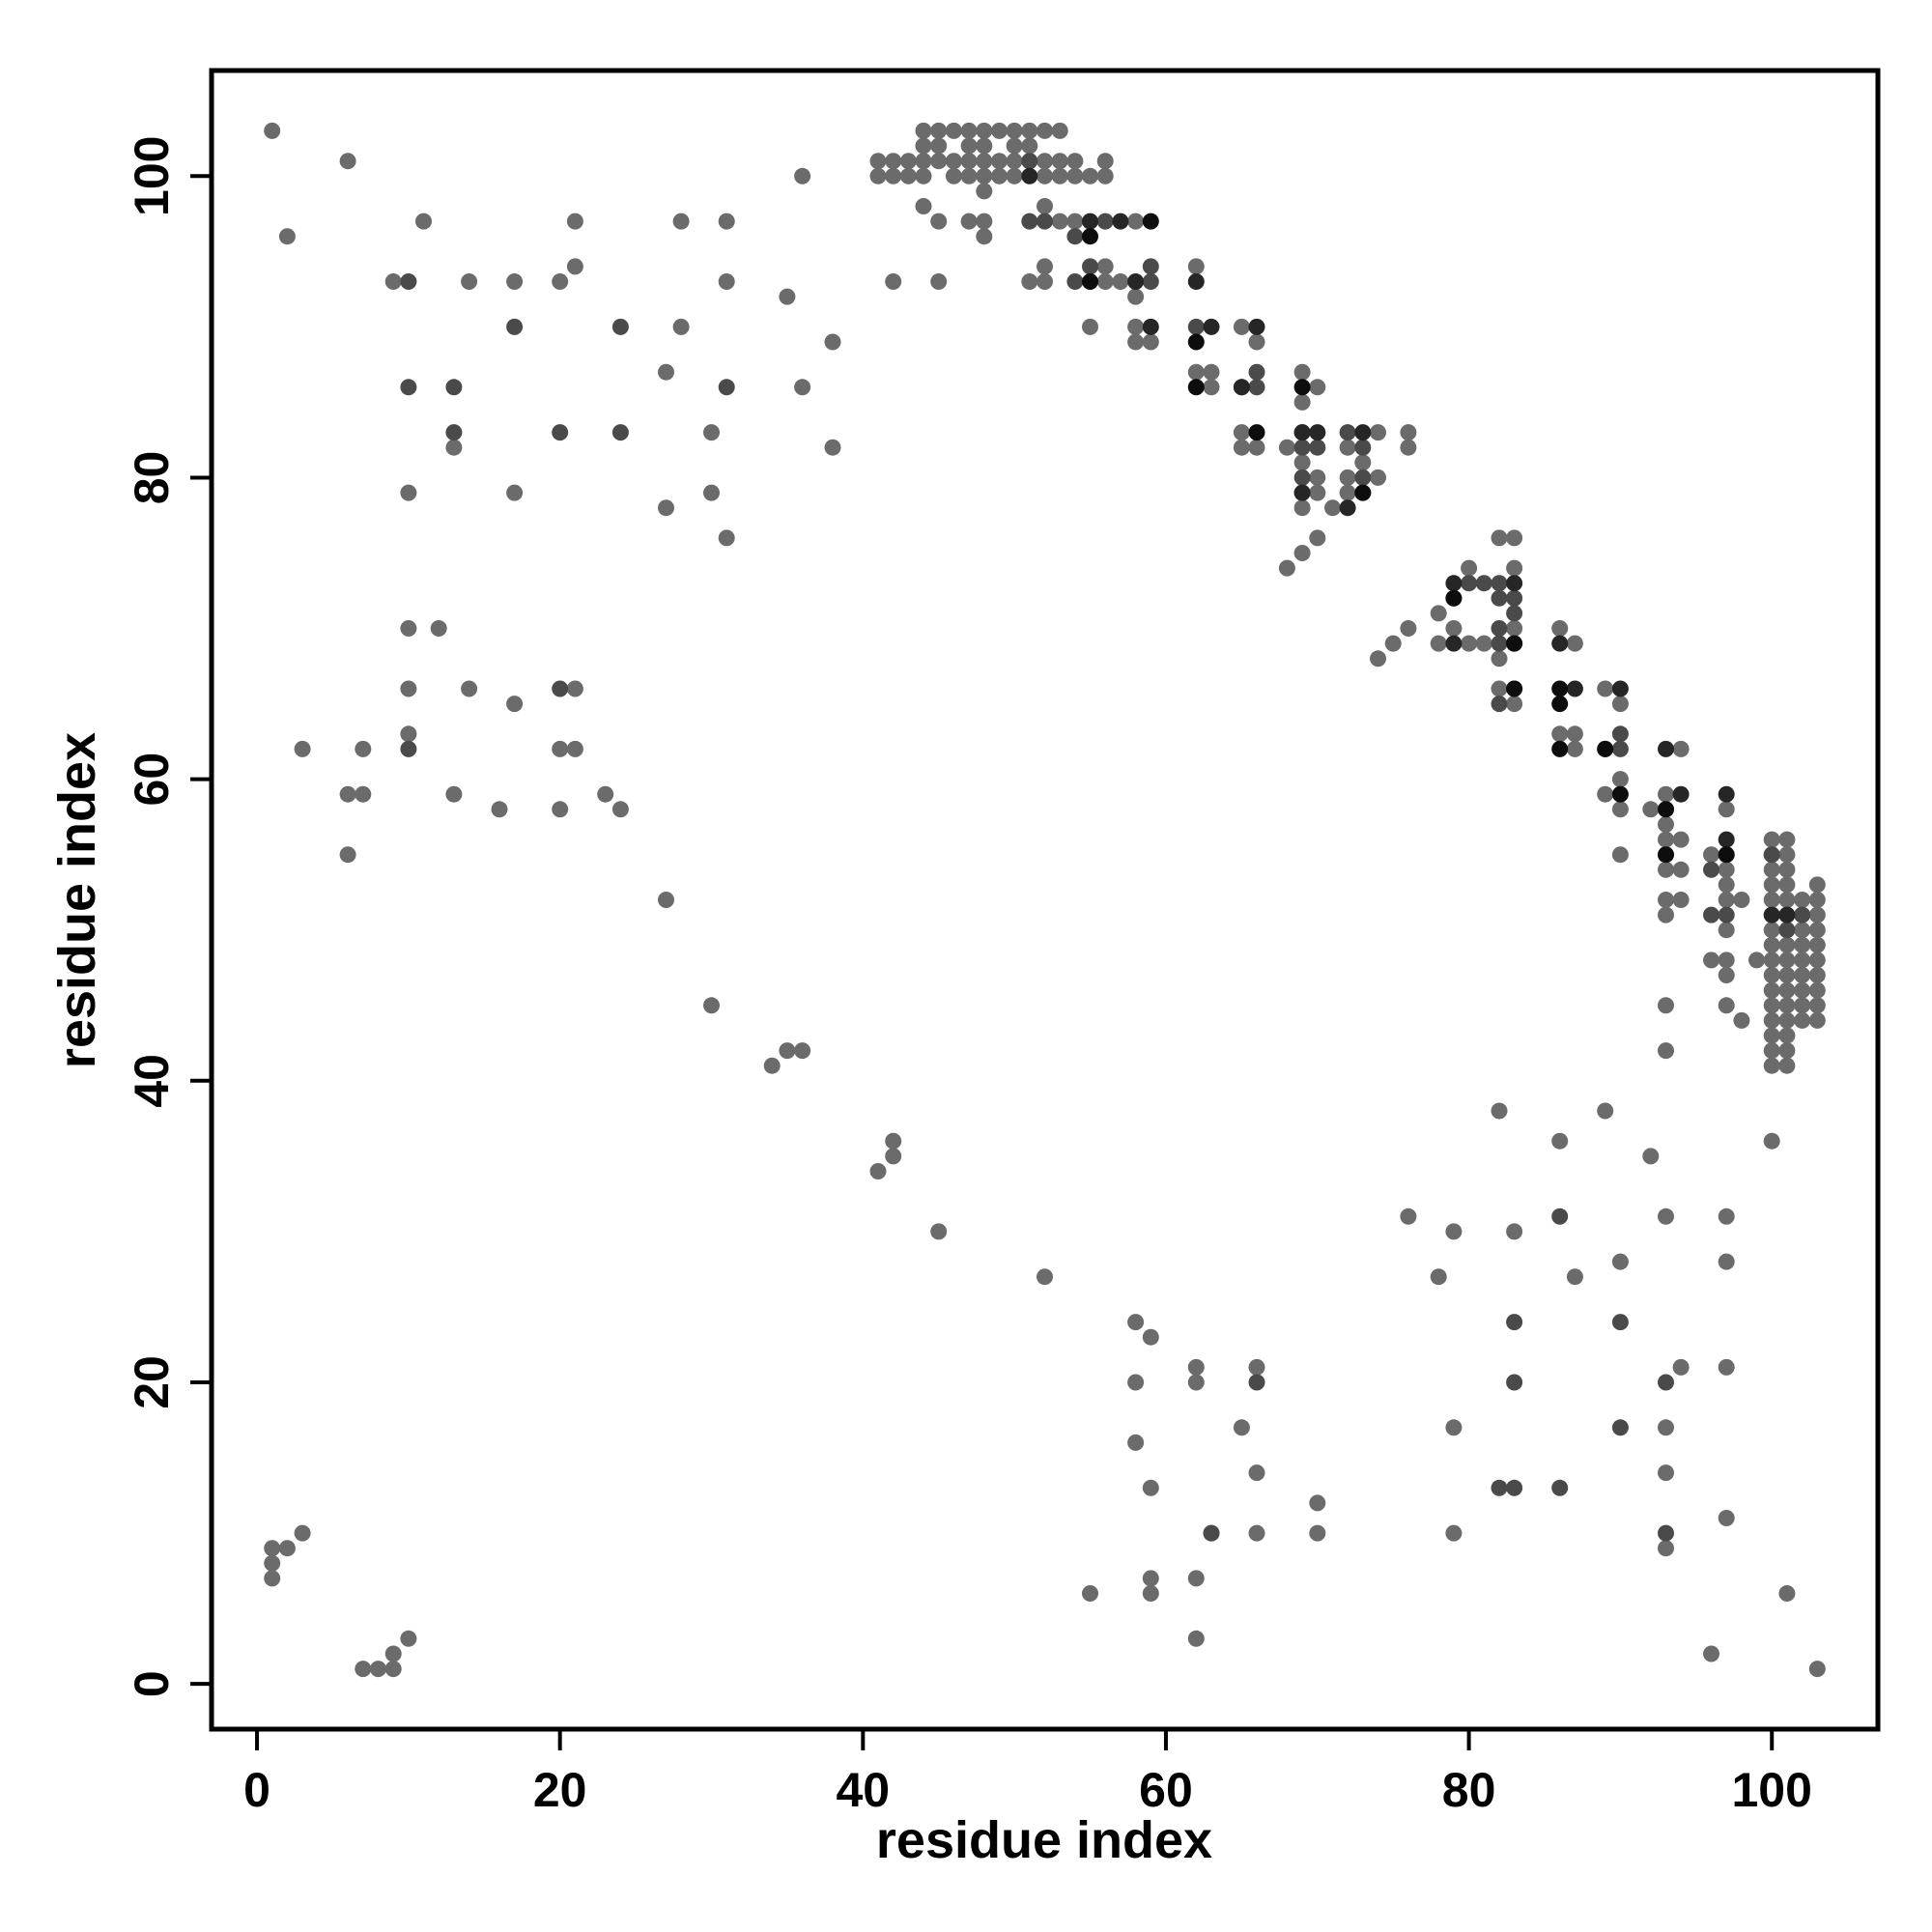  What do you see at coordinates (152, 1081) in the screenshot?
I see `y-tick-label: 40` at bounding box center [152, 1081].